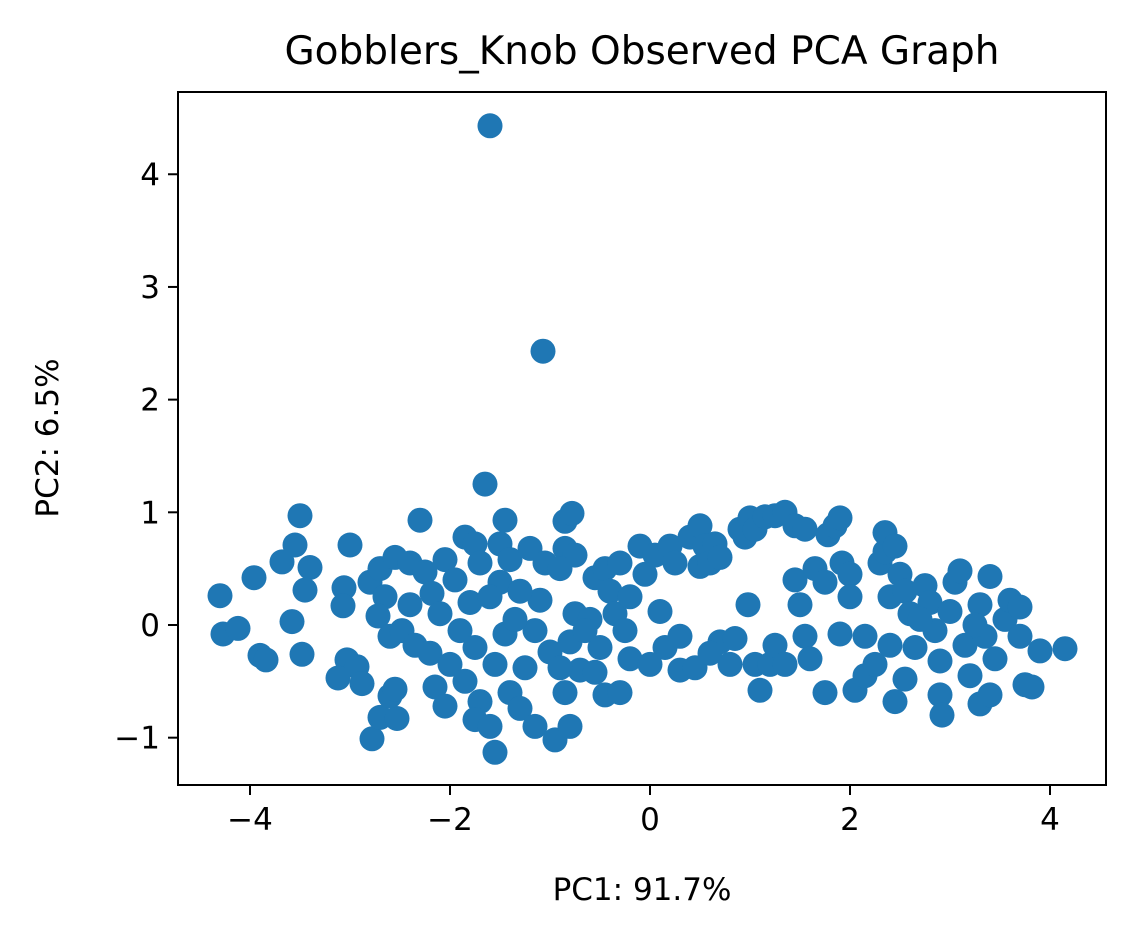 The width and height of the screenshot is (1137, 941). I want to click on y-tick-label-4: 3, so click(150, 288).